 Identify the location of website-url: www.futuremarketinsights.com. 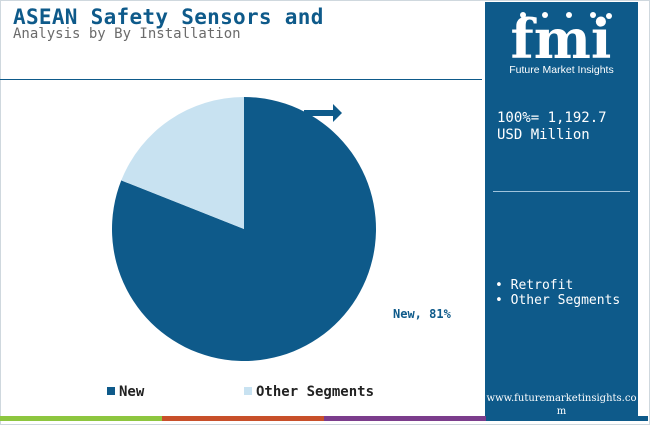
(561, 405).